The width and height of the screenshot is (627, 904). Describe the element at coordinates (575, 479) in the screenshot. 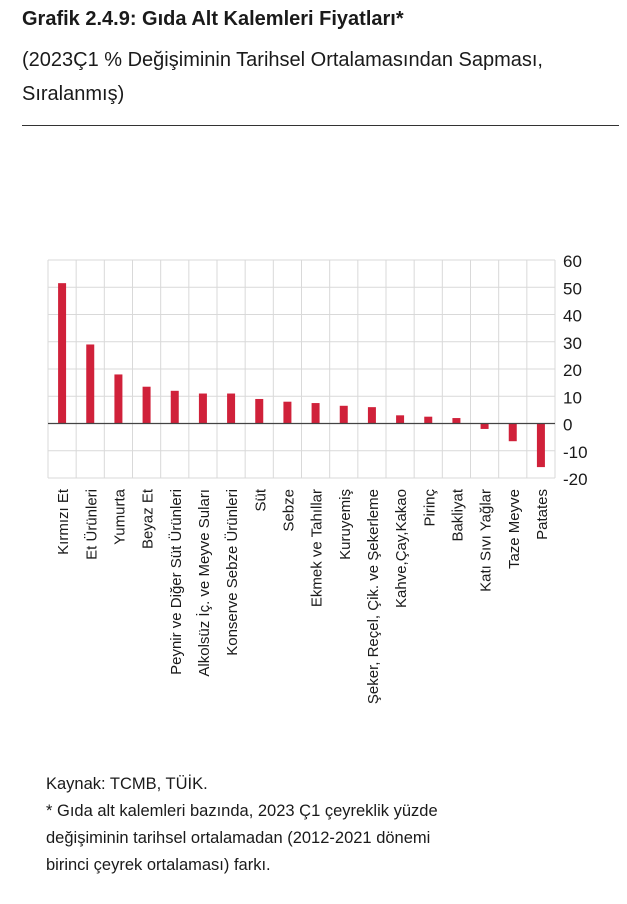

I see `y-tick-label: -20` at that location.